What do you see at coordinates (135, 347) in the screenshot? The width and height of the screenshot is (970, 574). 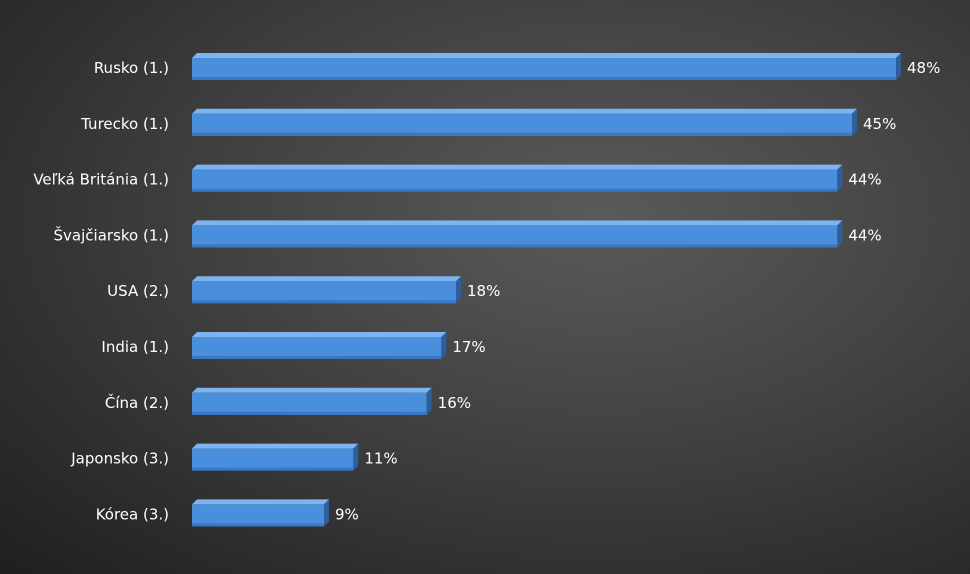 I see `category-label: India (1.)` at bounding box center [135, 347].